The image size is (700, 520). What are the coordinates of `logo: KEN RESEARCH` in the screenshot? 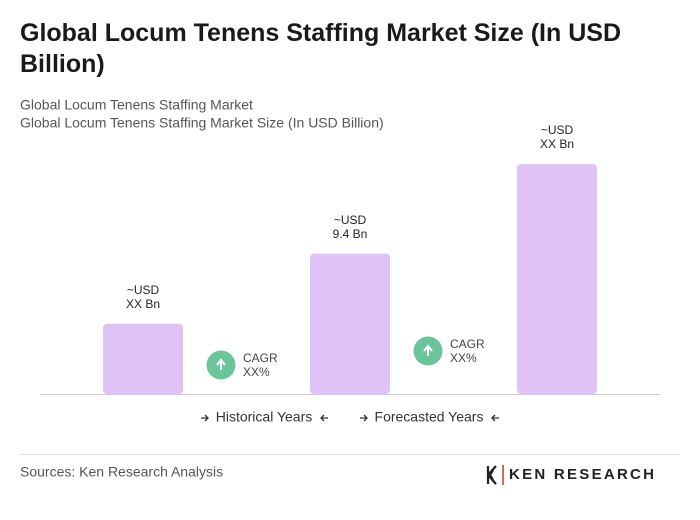 It's located at (570, 475).